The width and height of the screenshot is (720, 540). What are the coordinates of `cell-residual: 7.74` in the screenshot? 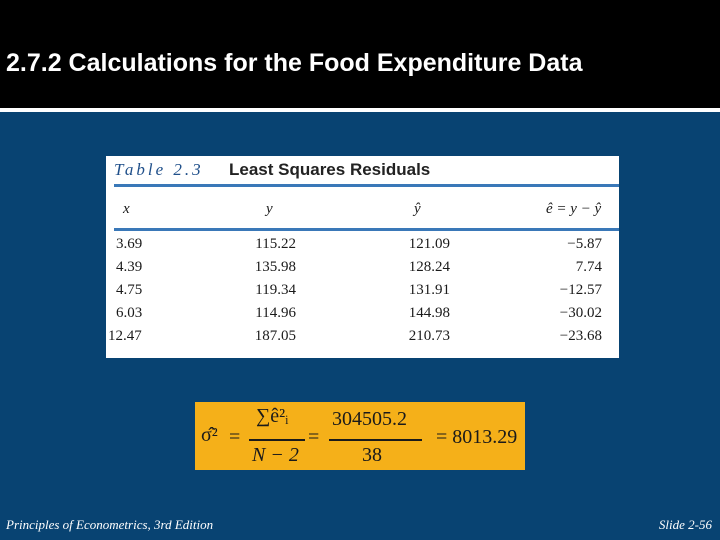 It's located at (588, 267).